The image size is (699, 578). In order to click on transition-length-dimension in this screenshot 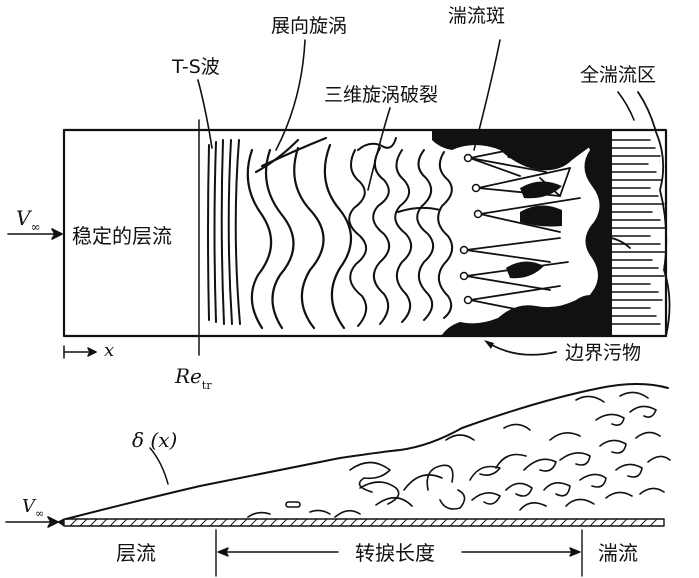, I will do `click(399, 553)`.